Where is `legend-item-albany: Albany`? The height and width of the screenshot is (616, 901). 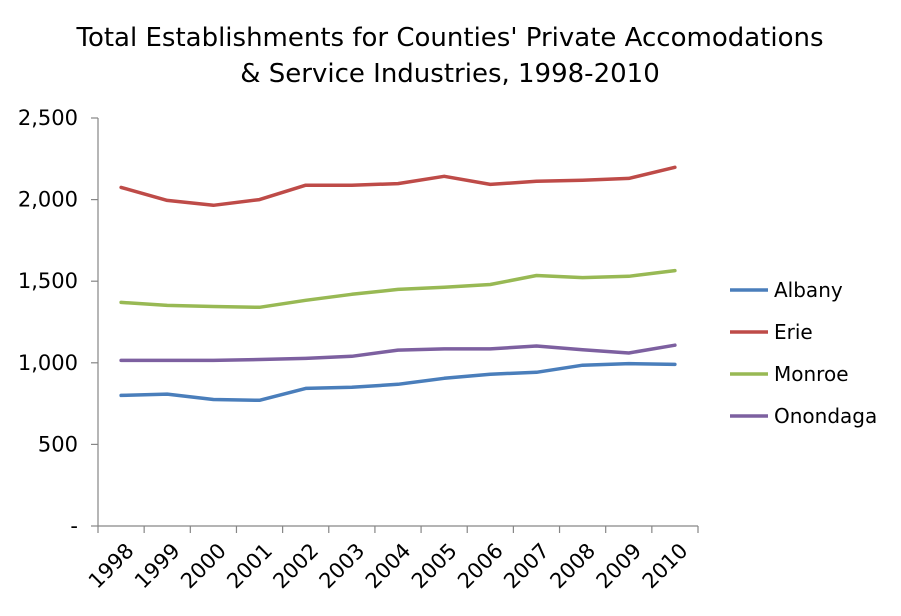
legend-item-albany: Albany is located at coordinates (786, 290).